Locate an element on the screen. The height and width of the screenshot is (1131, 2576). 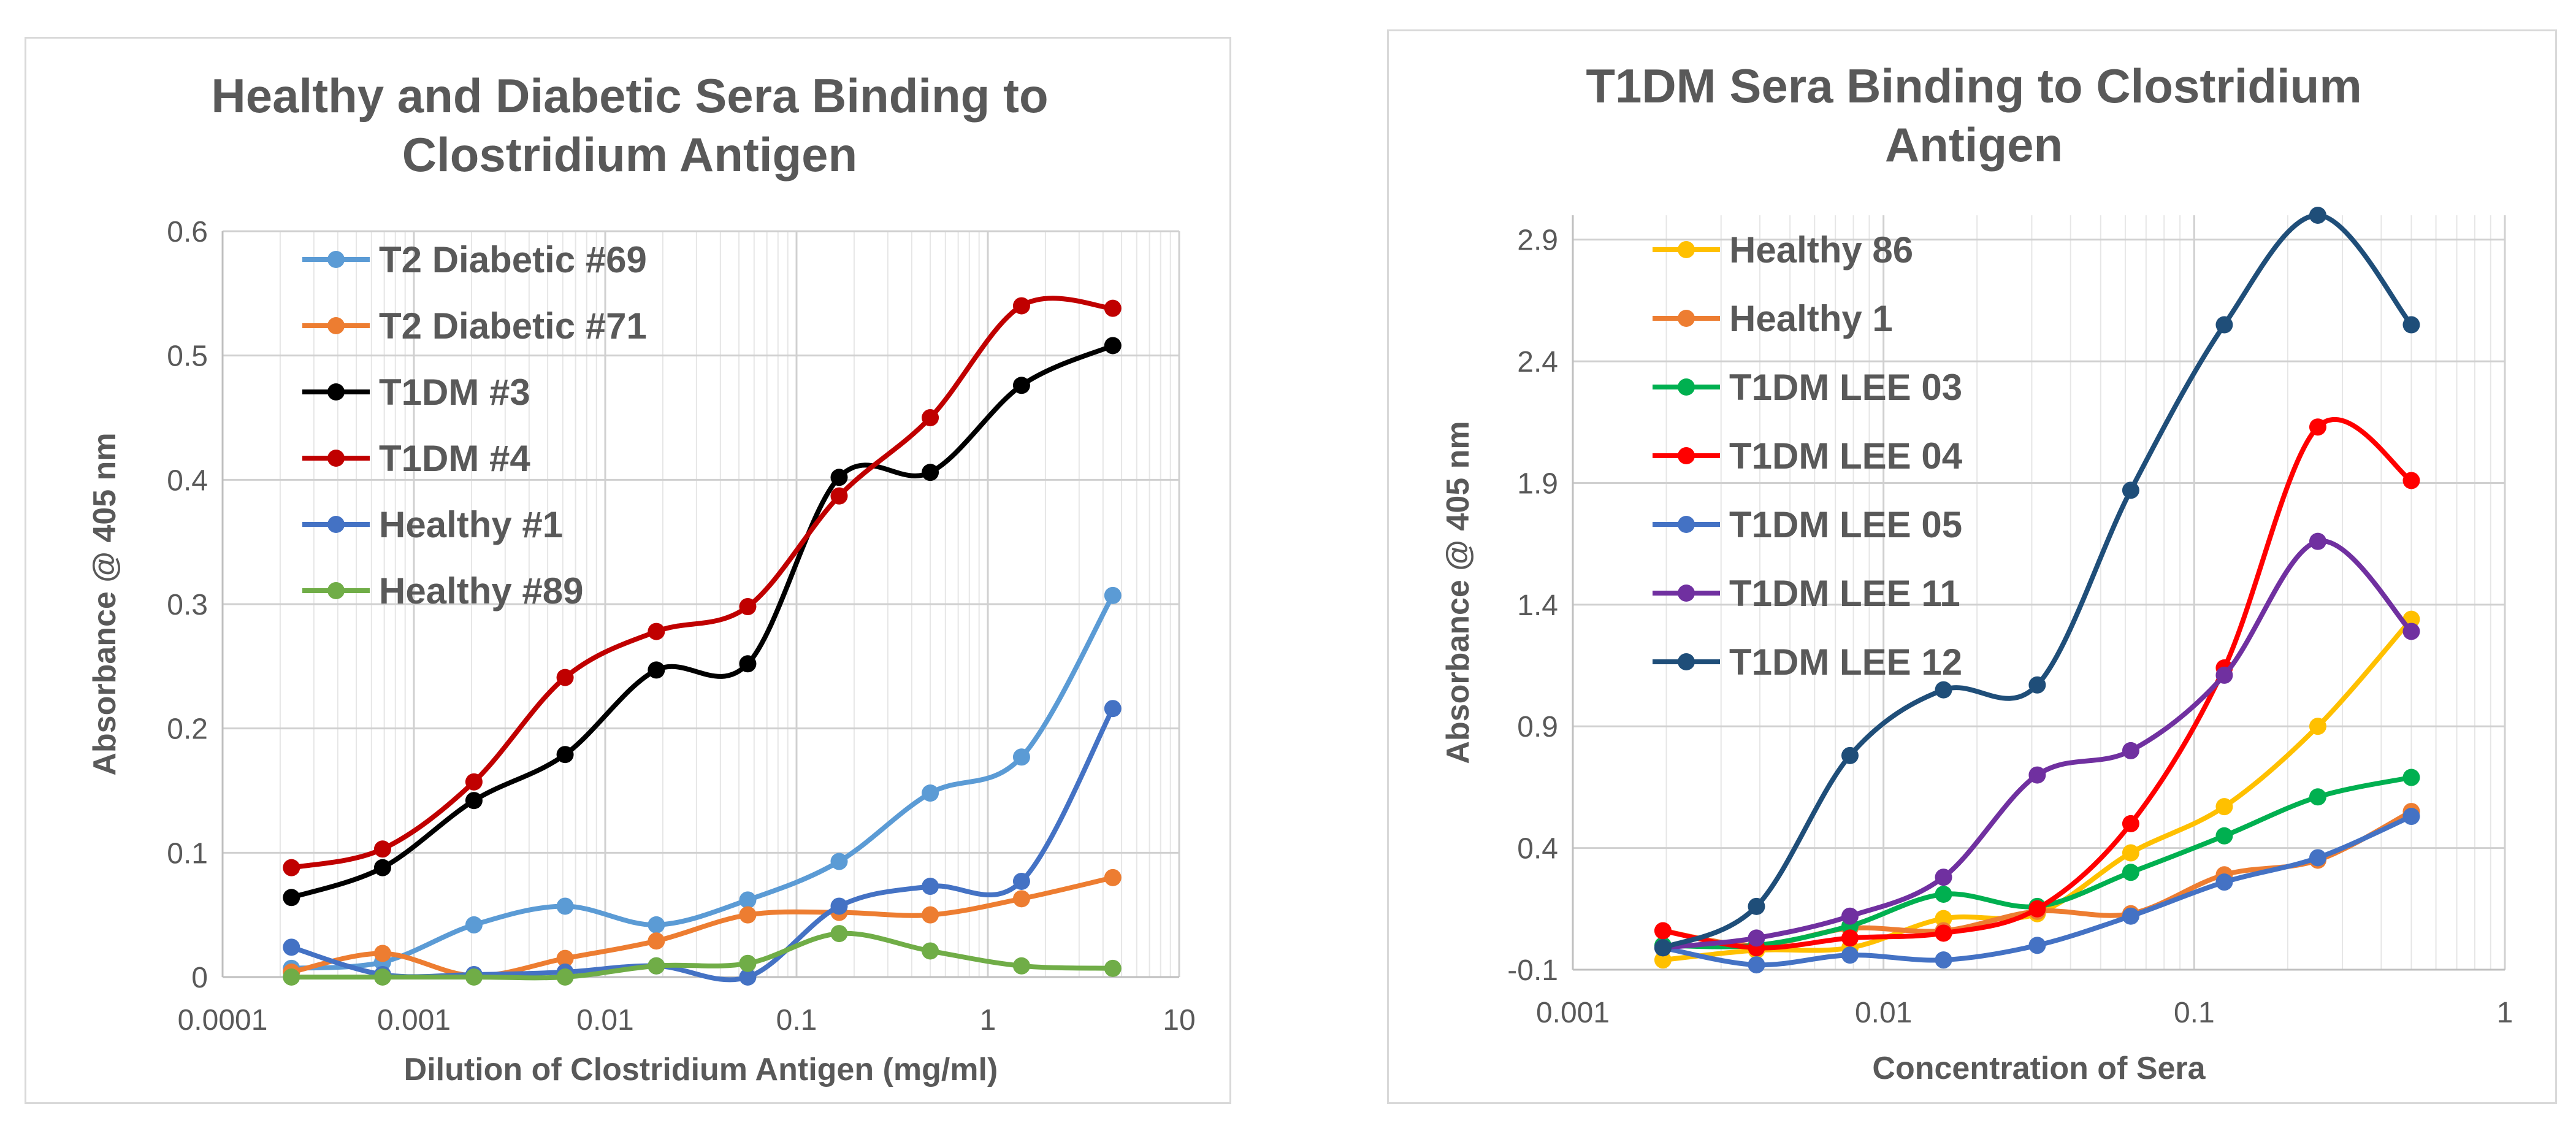
x-tick-label: 0.1 is located at coordinates (796, 1020).